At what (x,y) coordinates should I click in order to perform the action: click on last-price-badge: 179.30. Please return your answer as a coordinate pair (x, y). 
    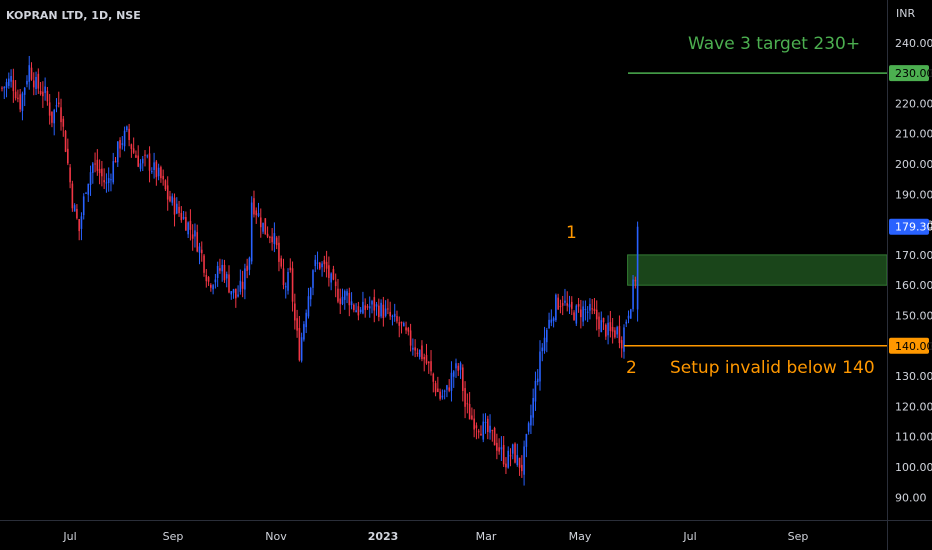
    Looking at the image, I should click on (913, 227).